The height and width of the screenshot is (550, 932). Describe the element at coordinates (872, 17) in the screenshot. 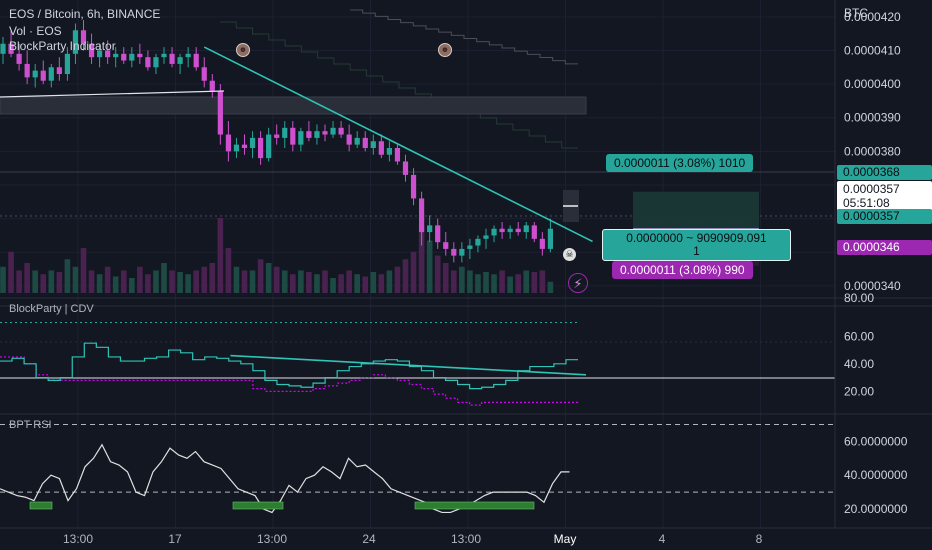

I see `price-axis-tick-label: 0.0000420` at that location.